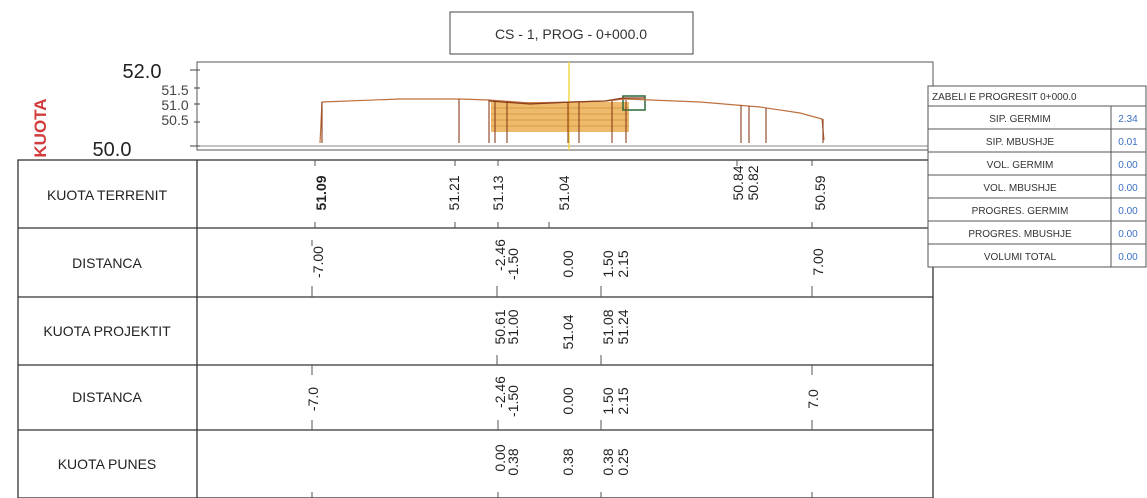 The width and height of the screenshot is (1147, 498). Describe the element at coordinates (498, 192) in the screenshot. I see `cell-value: 51.13` at that location.